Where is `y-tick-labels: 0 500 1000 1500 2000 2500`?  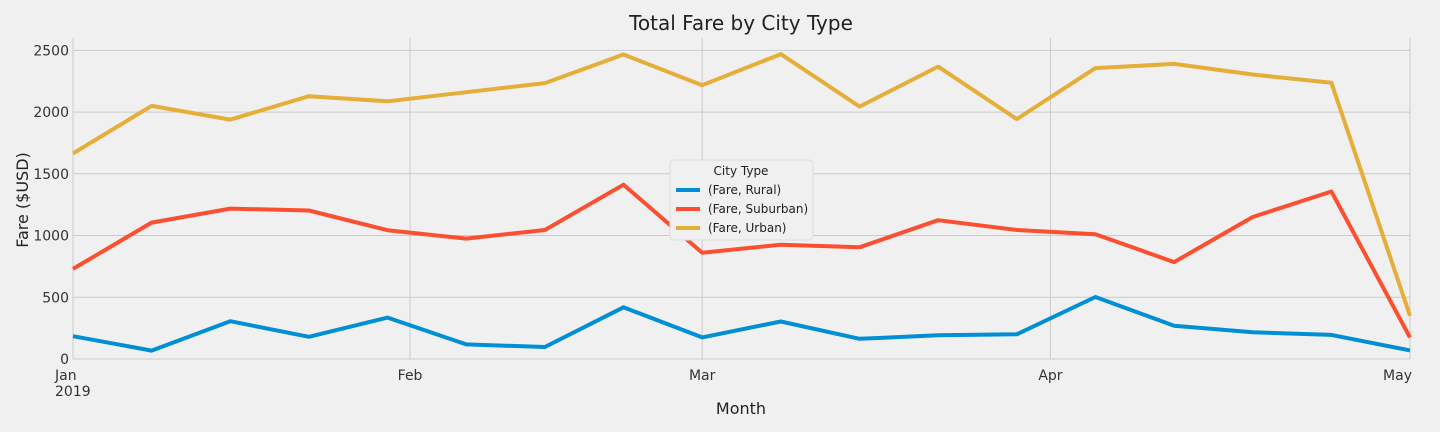
y-tick-labels: 0 500 1000 1500 2000 2500 is located at coordinates (51, 205).